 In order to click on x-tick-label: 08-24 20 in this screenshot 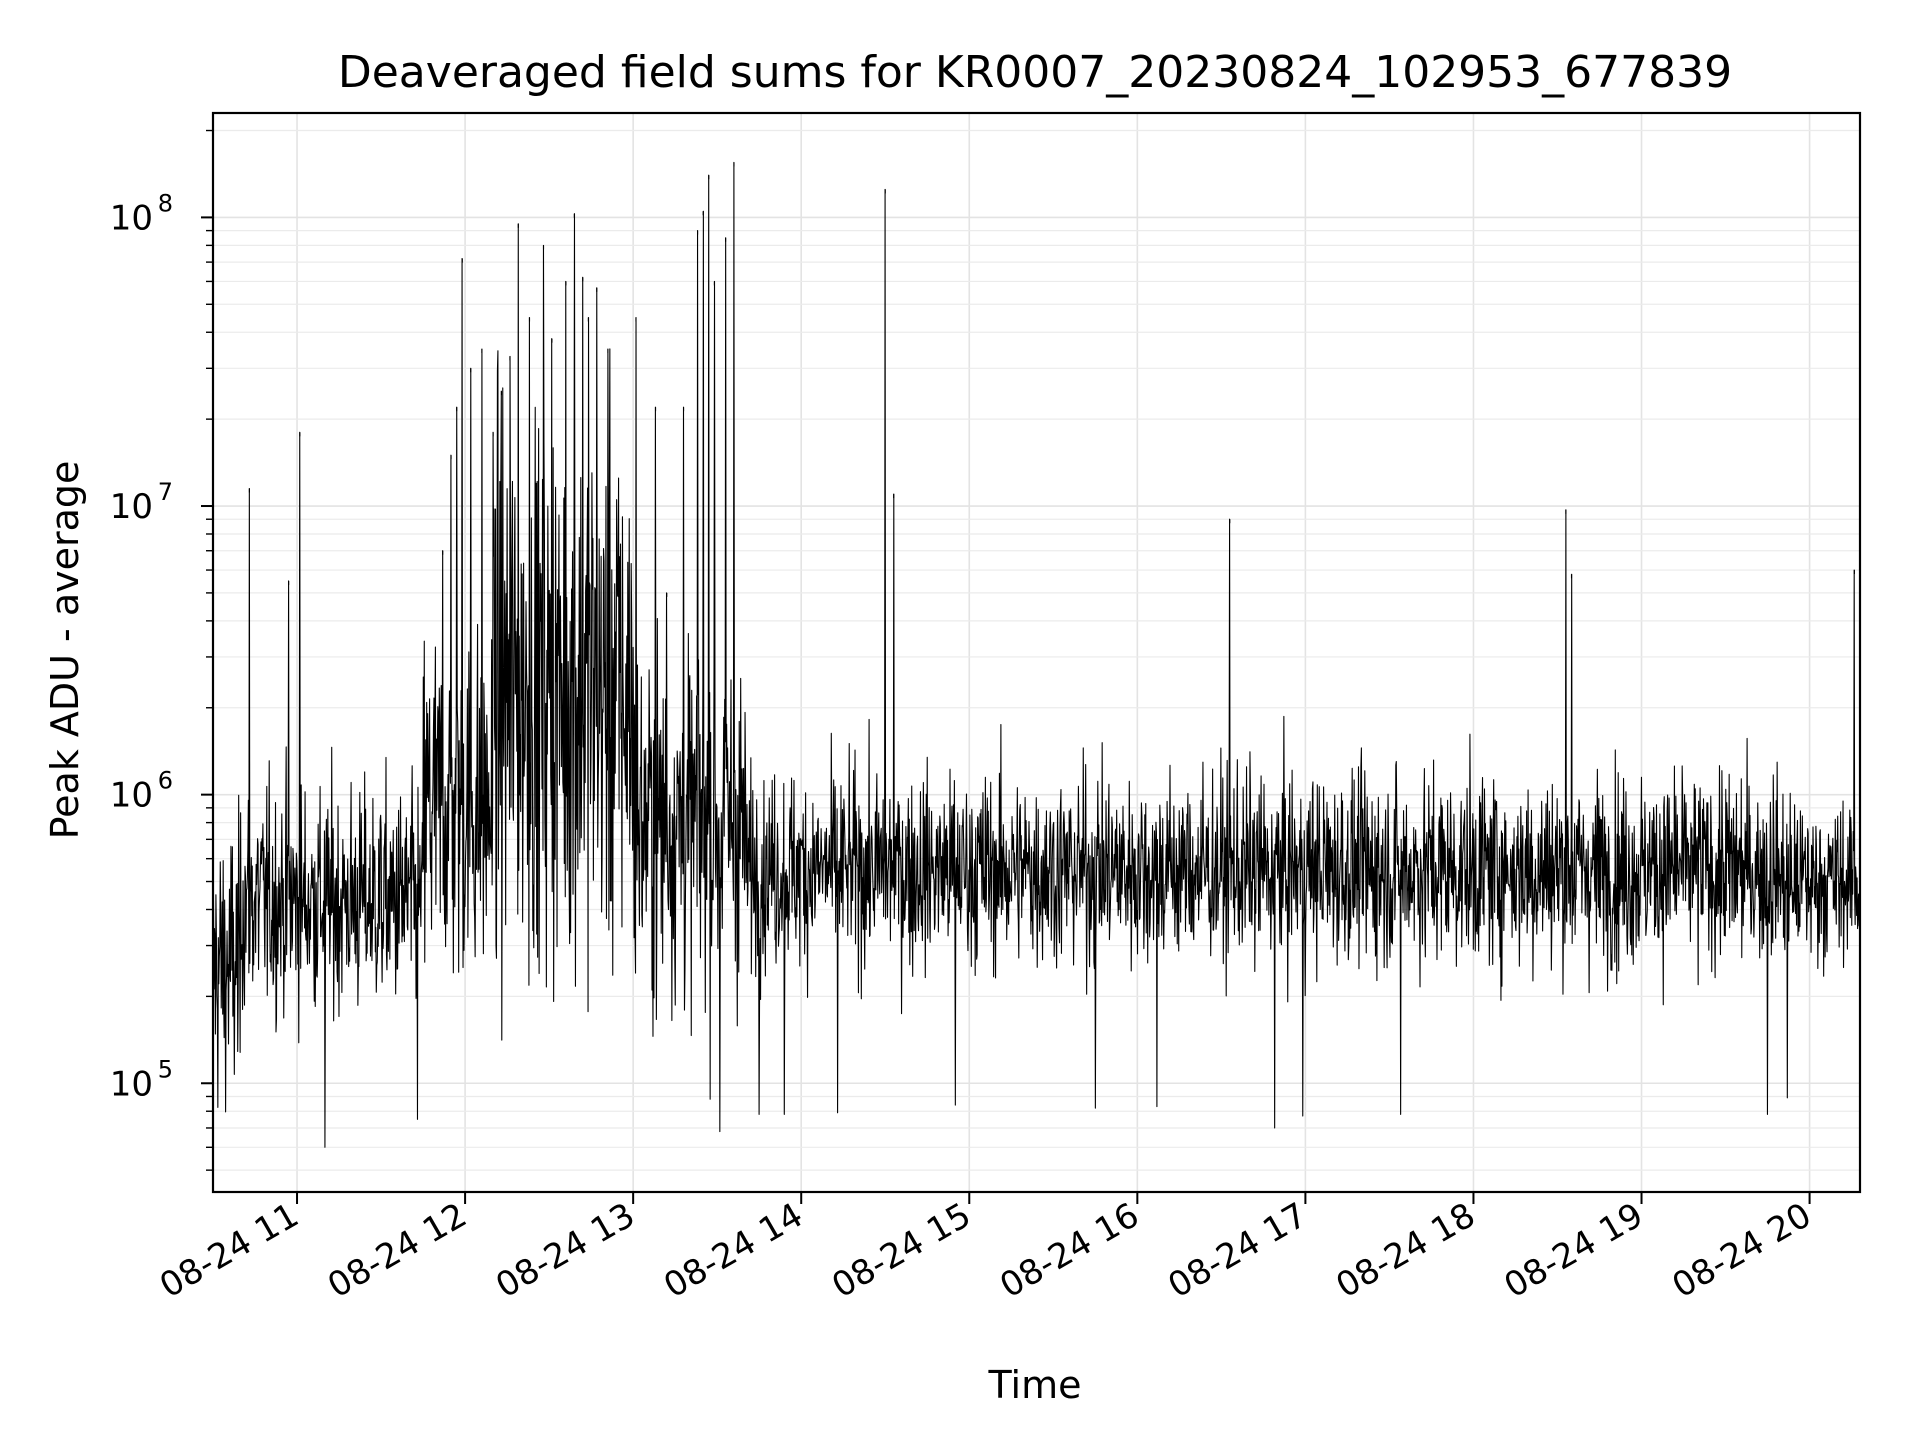, I will do `click(1742, 1250)`.